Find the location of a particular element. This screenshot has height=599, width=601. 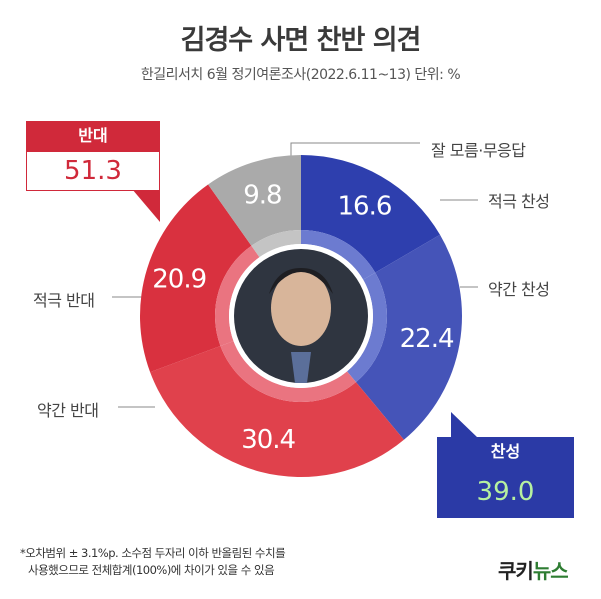

photo-tie is located at coordinates (301, 367).